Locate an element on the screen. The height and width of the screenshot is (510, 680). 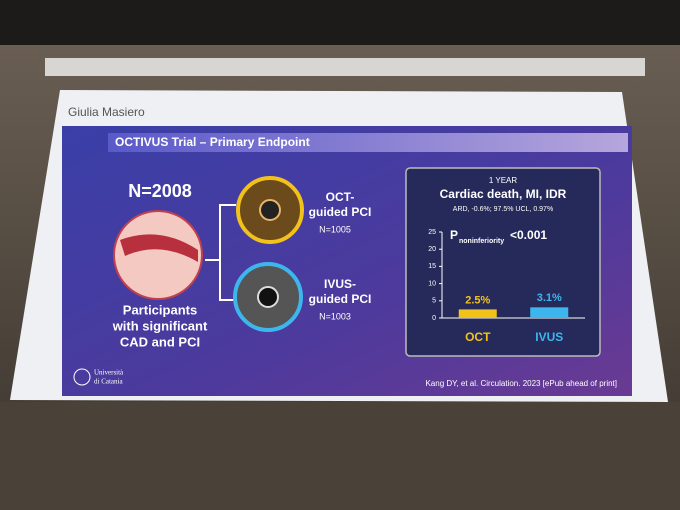
participants-line: CAD and PCI is located at coordinates (160, 341).